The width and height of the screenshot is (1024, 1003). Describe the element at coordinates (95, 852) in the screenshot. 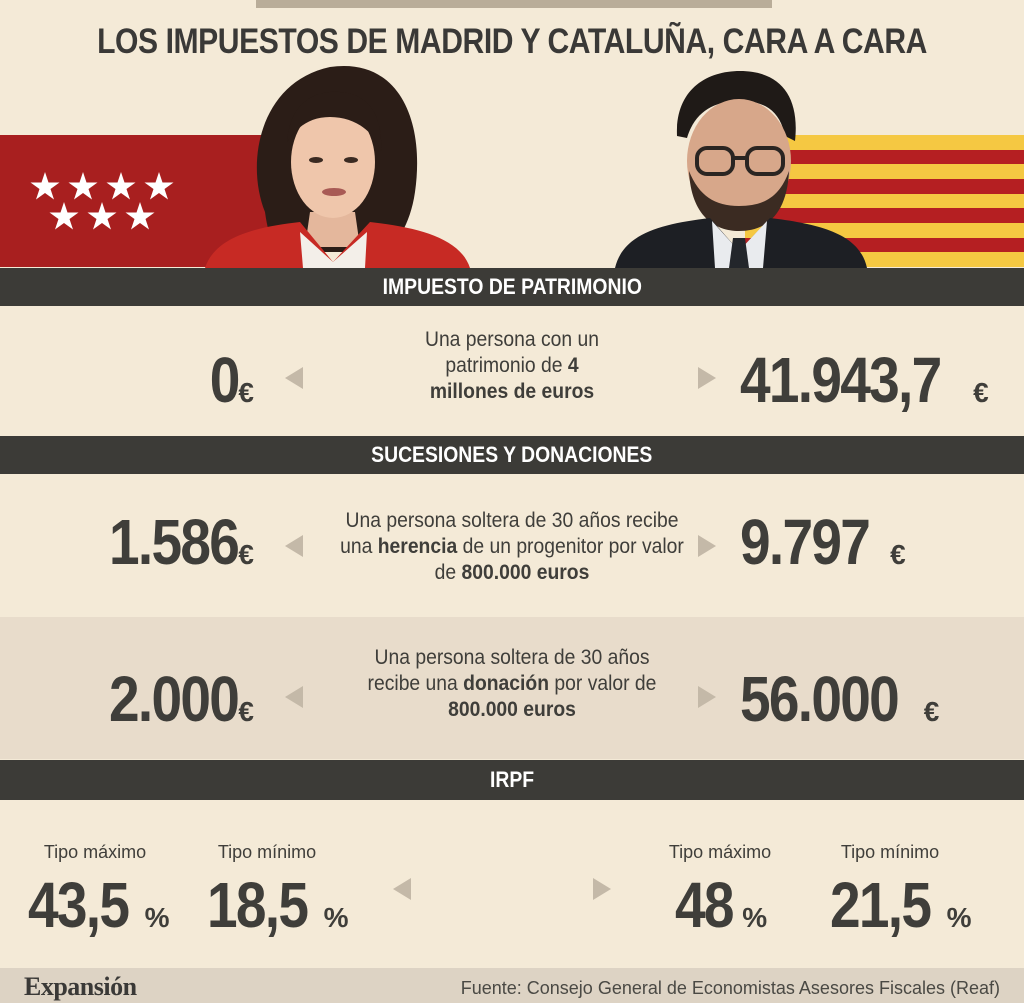

I see `irpf-madrid-max-label: Tipo máximo` at that location.